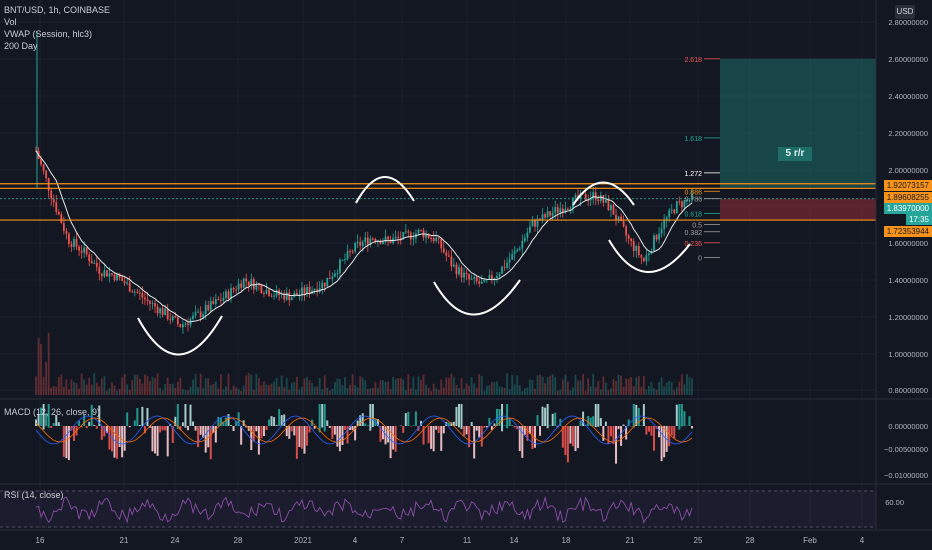 Image resolution: width=932 pixels, height=550 pixels. What do you see at coordinates (303, 540) in the screenshot?
I see `time-tick-label: 2021` at bounding box center [303, 540].